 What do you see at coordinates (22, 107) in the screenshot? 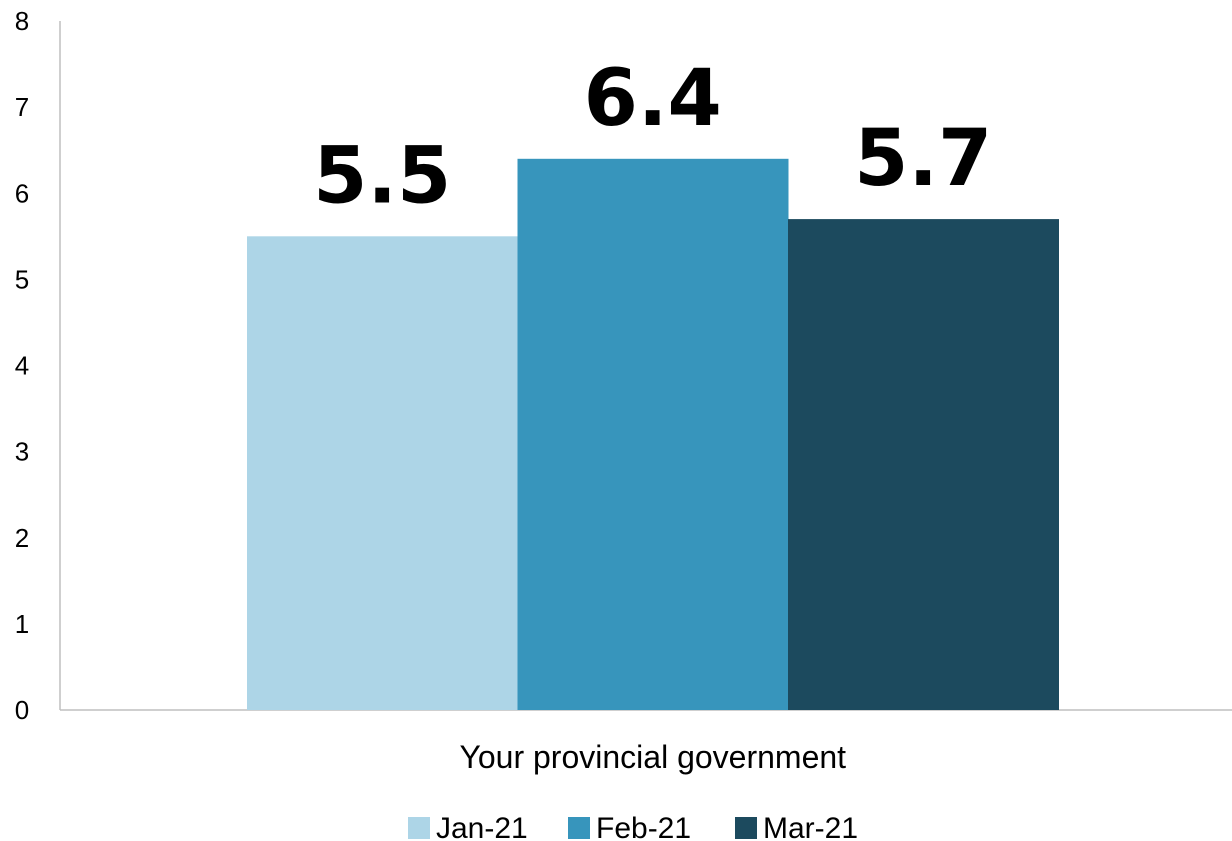
I see `y-tick-label: 7` at bounding box center [22, 107].